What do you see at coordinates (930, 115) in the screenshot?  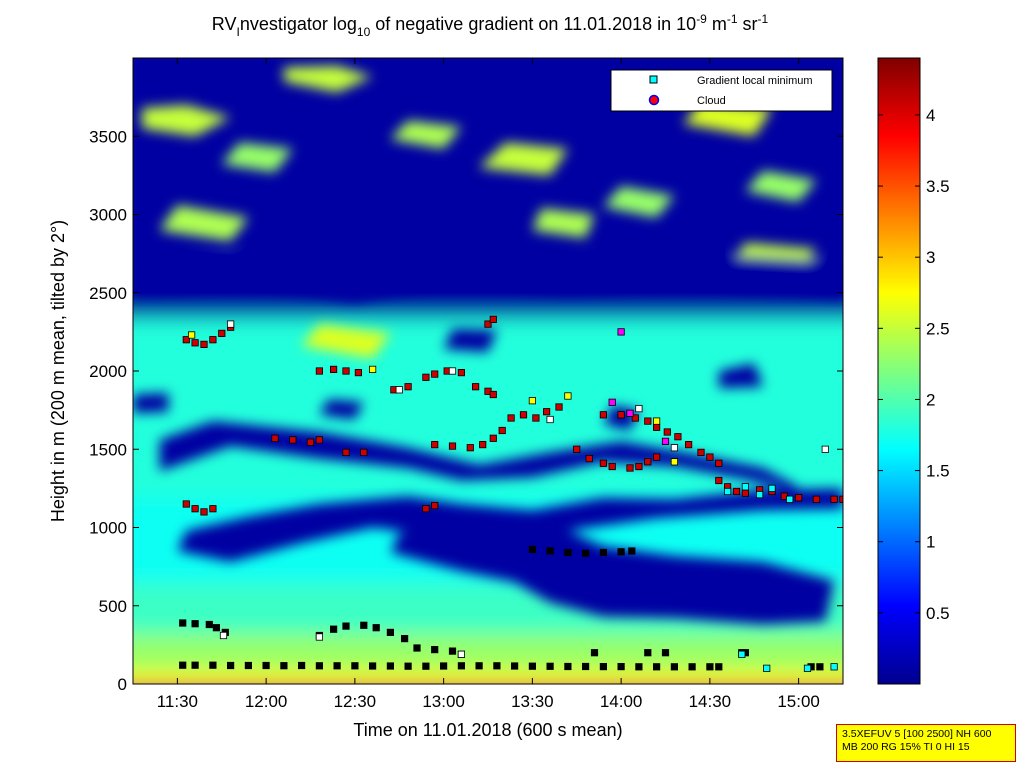 I see `colorbar-tick-label-7: 4` at bounding box center [930, 115].